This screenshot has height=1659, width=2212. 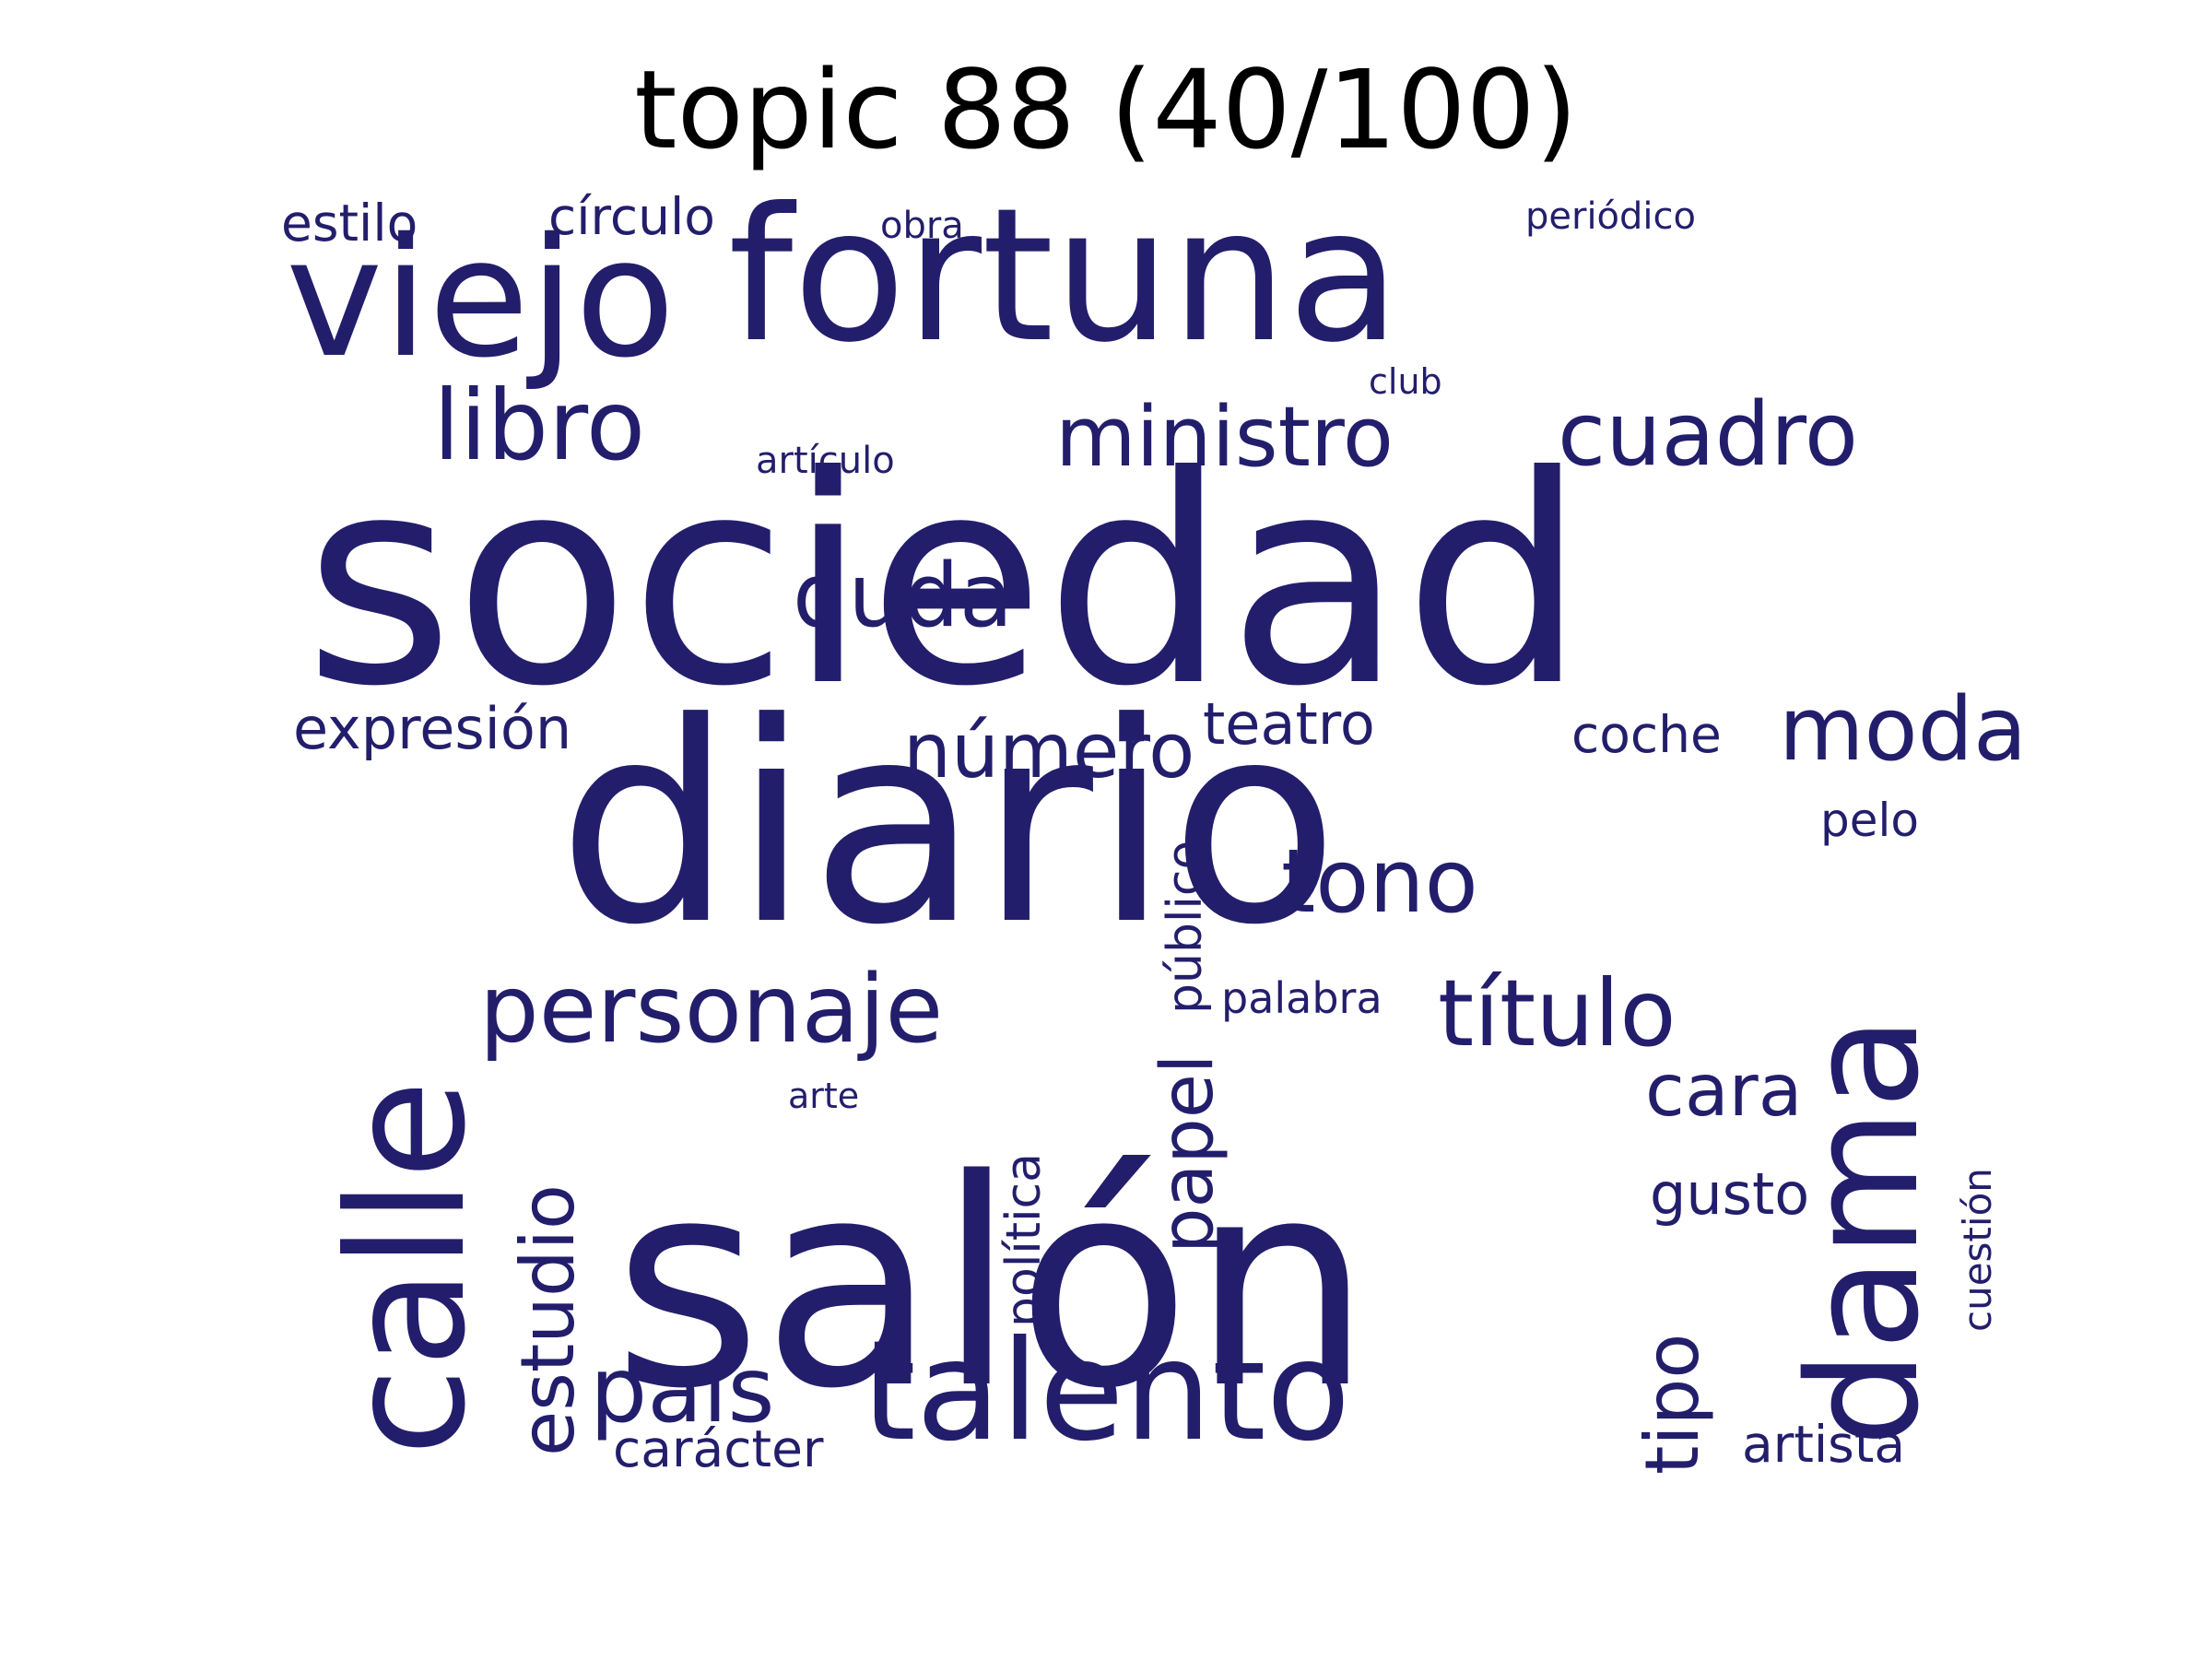 What do you see at coordinates (432, 728) in the screenshot?
I see `cloud-word-expresion: expresión` at bounding box center [432, 728].